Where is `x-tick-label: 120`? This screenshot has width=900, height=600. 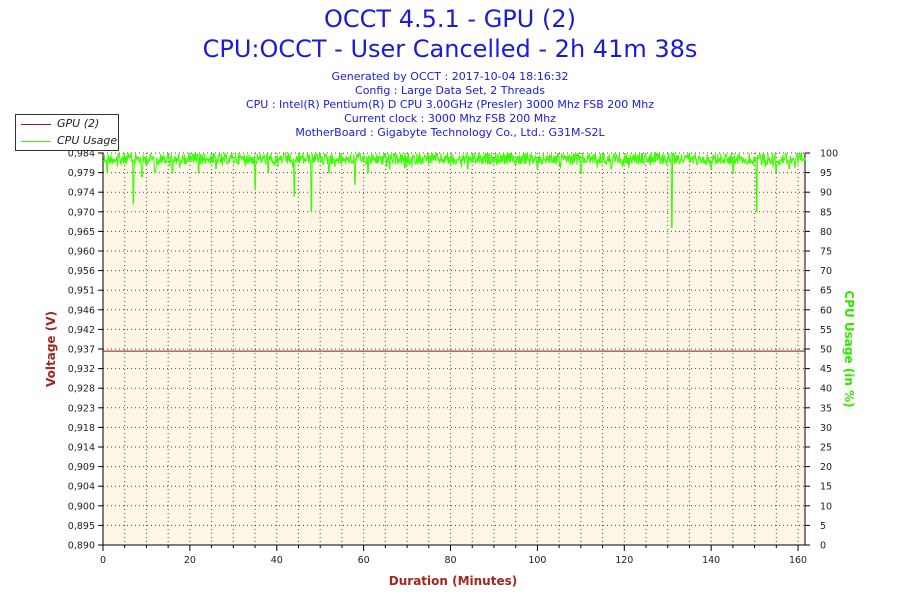
x-tick-label: 120 is located at coordinates (624, 560).